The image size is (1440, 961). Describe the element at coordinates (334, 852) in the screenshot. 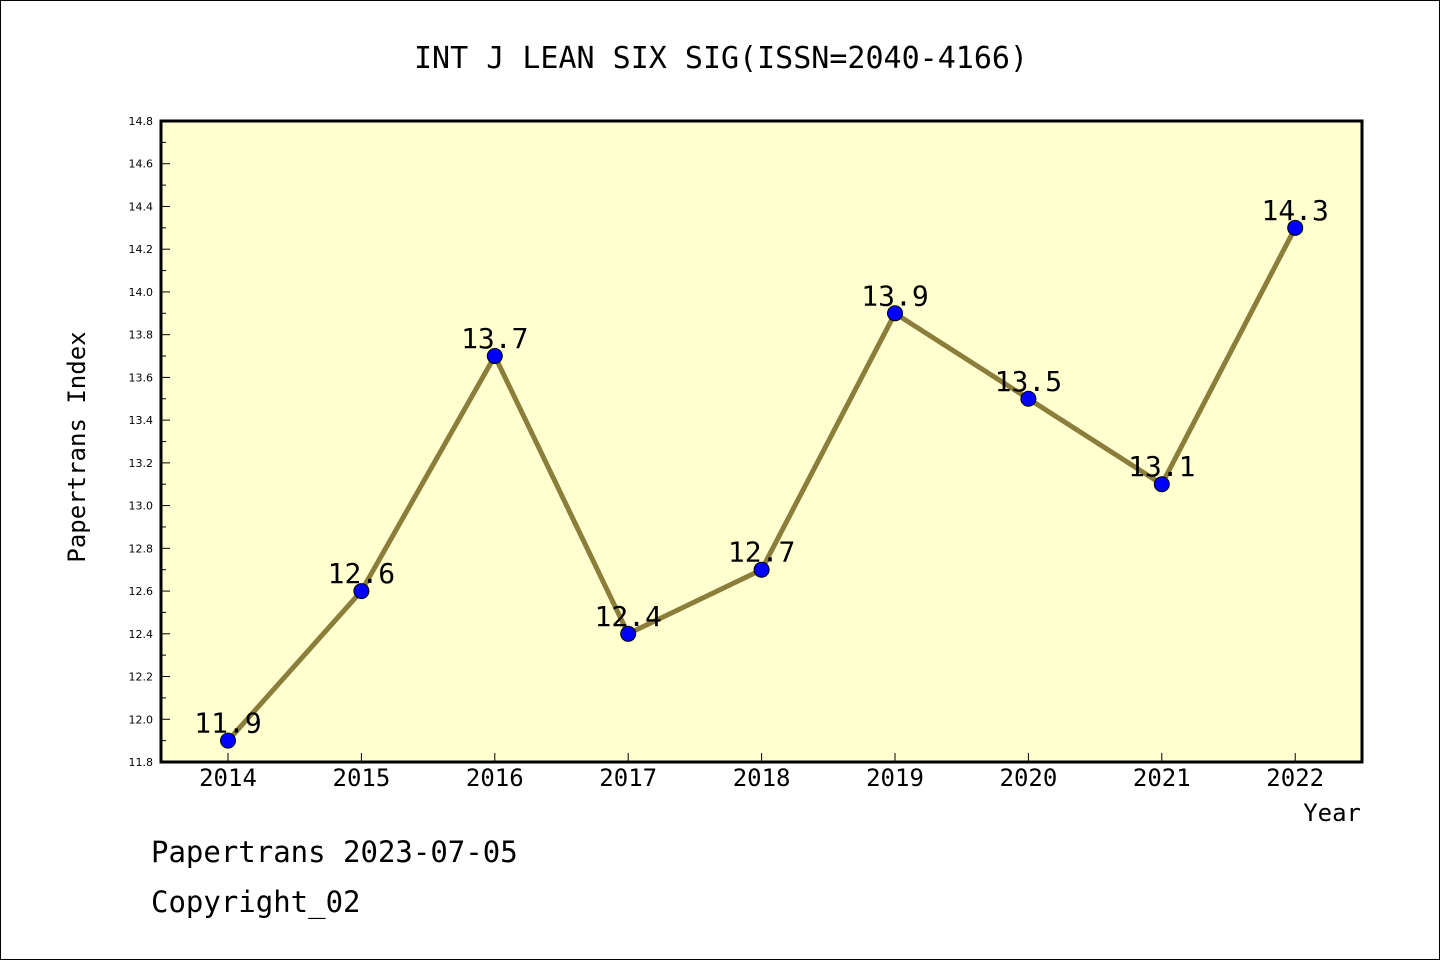

I see `footer-date: Papertrans 2023-07-05` at that location.